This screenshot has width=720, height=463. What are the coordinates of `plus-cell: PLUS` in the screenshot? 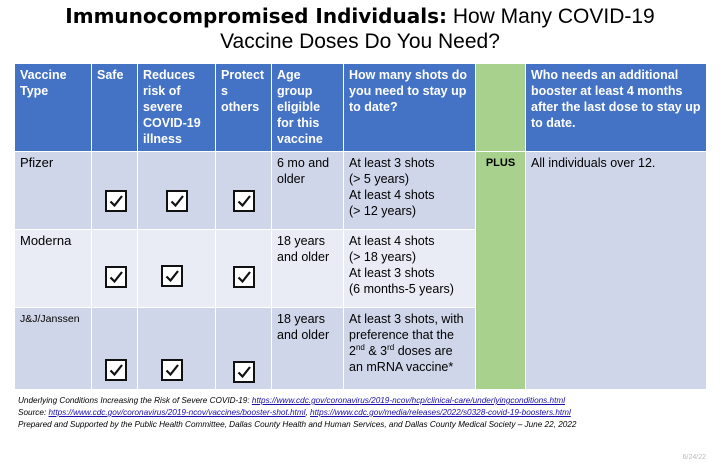 It's located at (500, 270).